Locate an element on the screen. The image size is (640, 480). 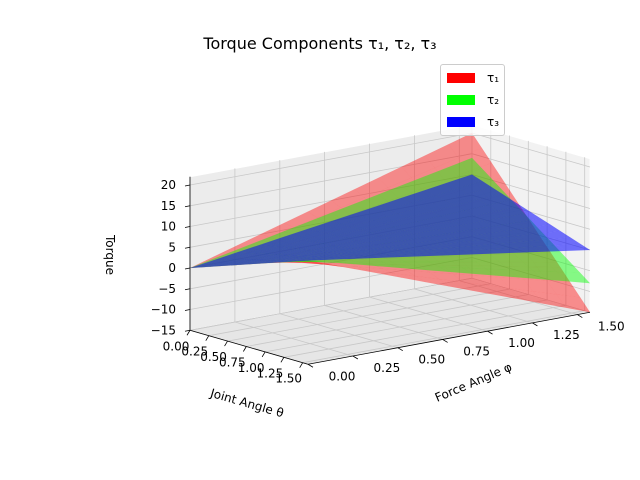
grid-line-z is located at coordinates (390, 283).